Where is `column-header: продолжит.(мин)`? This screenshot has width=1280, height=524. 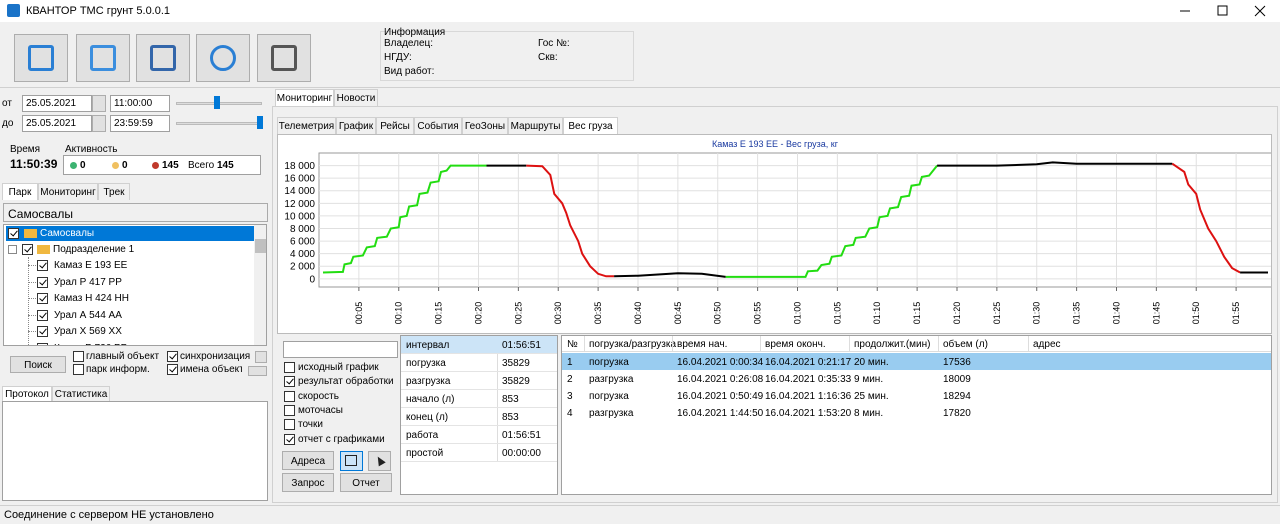
column-header: продолжит.(мин) is located at coordinates (892, 344).